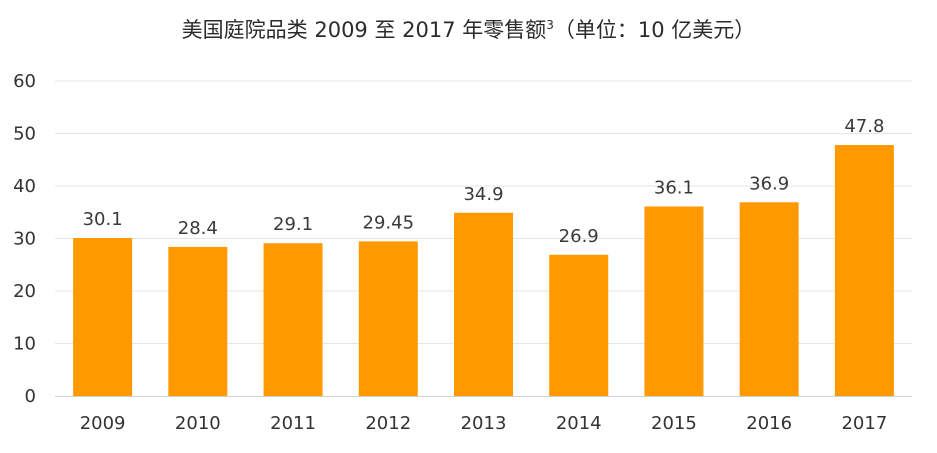 This screenshot has width=937, height=453. I want to click on x-tick-label-2014: 2014, so click(579, 423).